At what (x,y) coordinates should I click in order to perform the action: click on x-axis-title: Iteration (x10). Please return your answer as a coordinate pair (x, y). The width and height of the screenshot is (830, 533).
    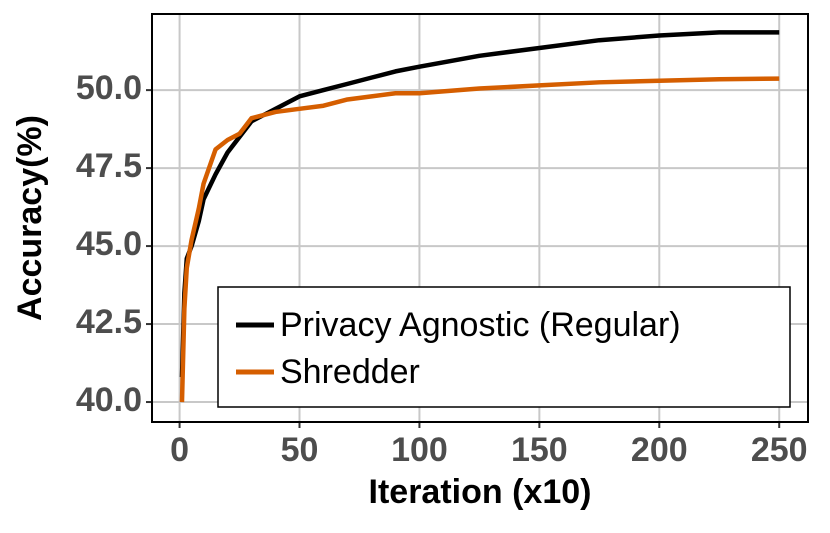
    Looking at the image, I should click on (480, 492).